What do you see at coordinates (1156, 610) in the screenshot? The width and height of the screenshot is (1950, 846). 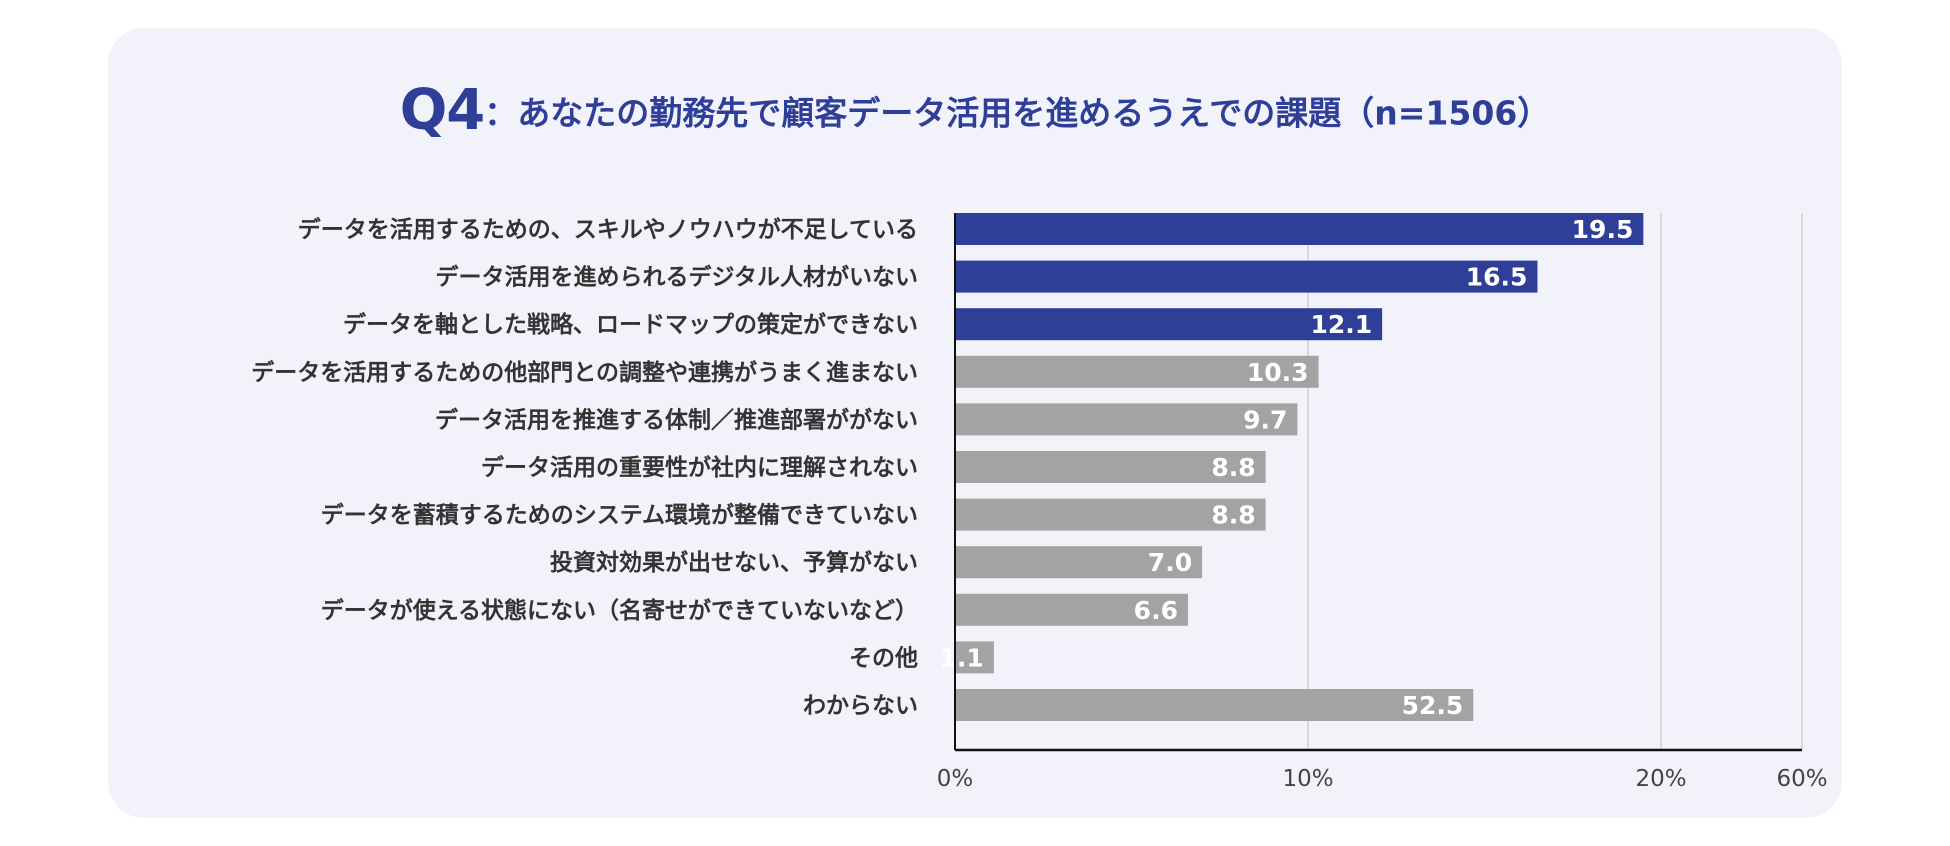 I see `value-label: 6.6` at bounding box center [1156, 610].